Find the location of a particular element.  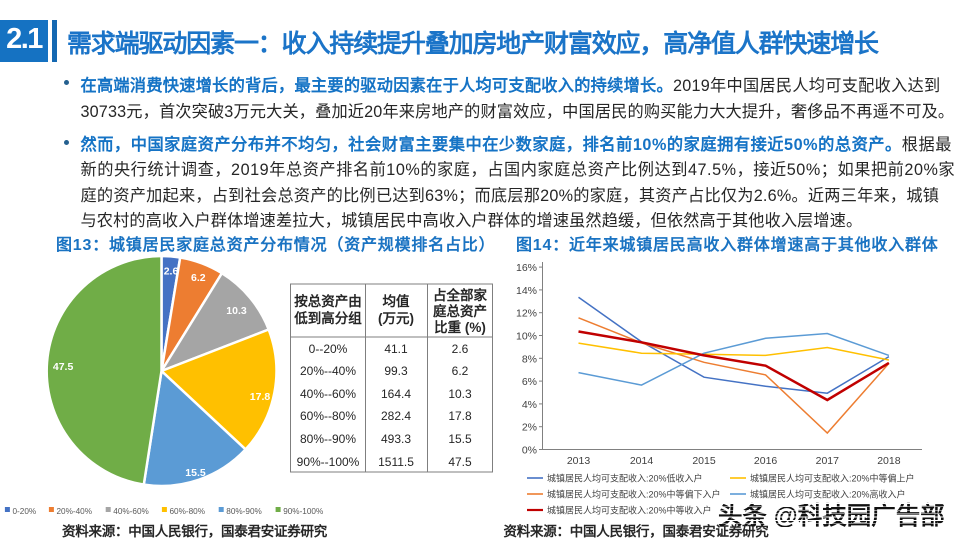

svg-text: 城镇居民人均可支配收入:20%中等偏下入户 is located at coordinates (634, 494).